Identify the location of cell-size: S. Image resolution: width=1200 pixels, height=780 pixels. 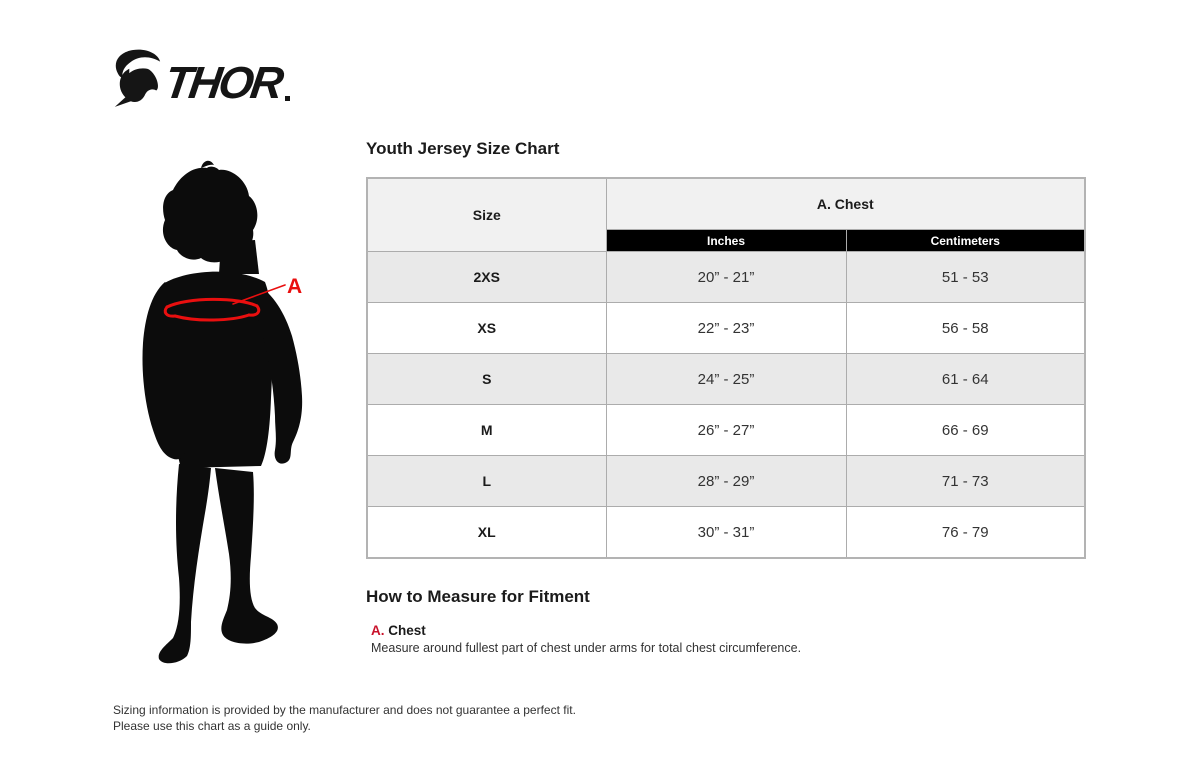
(486, 379).